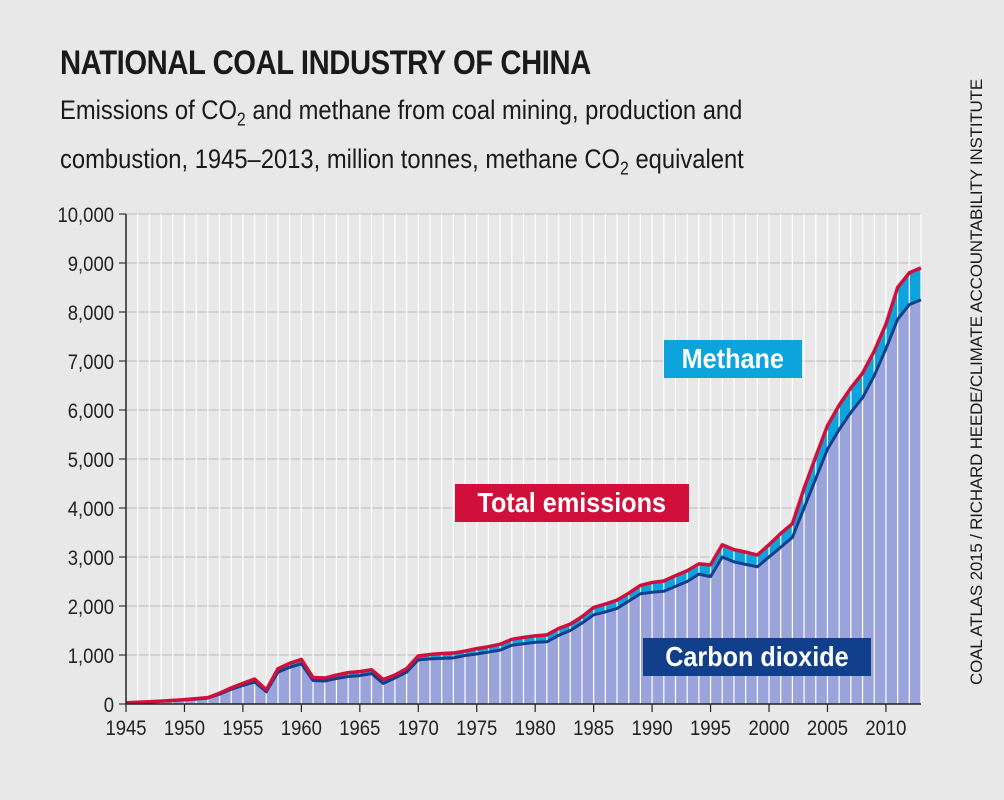 This screenshot has width=1004, height=800. I want to click on carbon-dioxide-label: Carbon dioxide, so click(757, 657).